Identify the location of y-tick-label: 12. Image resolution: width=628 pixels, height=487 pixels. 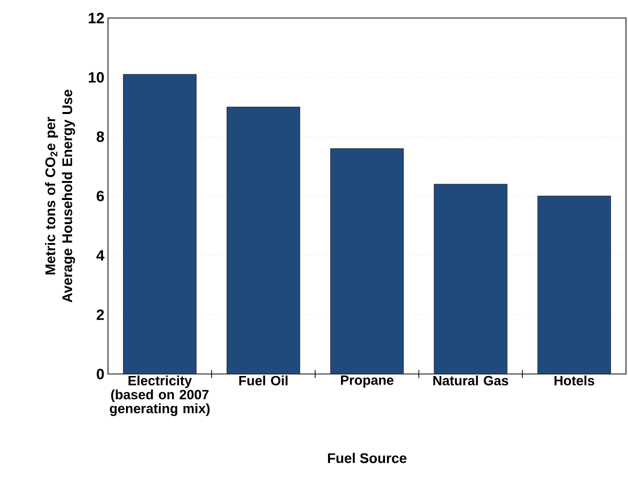
(96, 18).